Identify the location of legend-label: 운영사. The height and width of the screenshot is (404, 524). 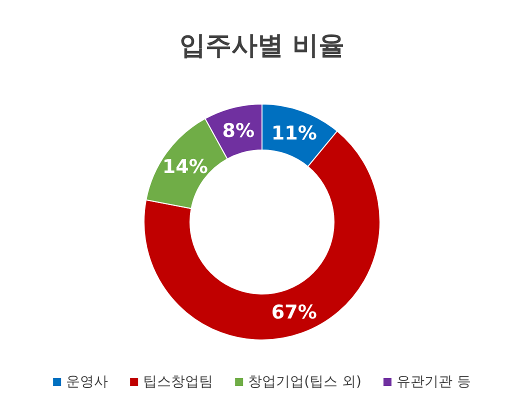
(87, 382).